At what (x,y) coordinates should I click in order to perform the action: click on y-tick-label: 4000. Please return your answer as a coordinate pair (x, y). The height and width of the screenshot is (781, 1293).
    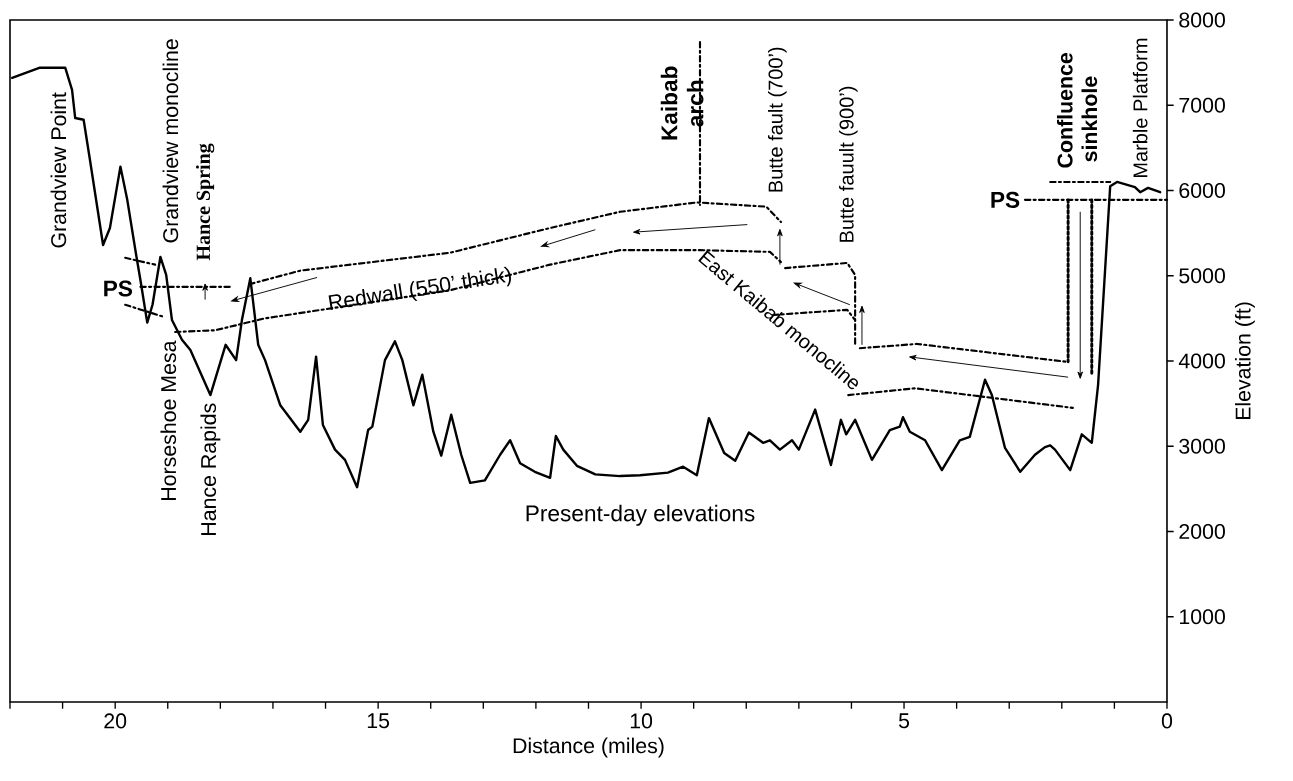
    Looking at the image, I should click on (1201, 361).